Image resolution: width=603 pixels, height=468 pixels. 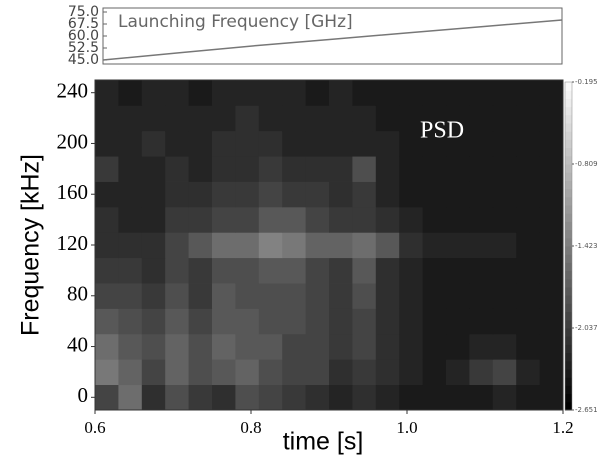 I want to click on colorbar-tick-label: -2.651, so click(x=586, y=410).